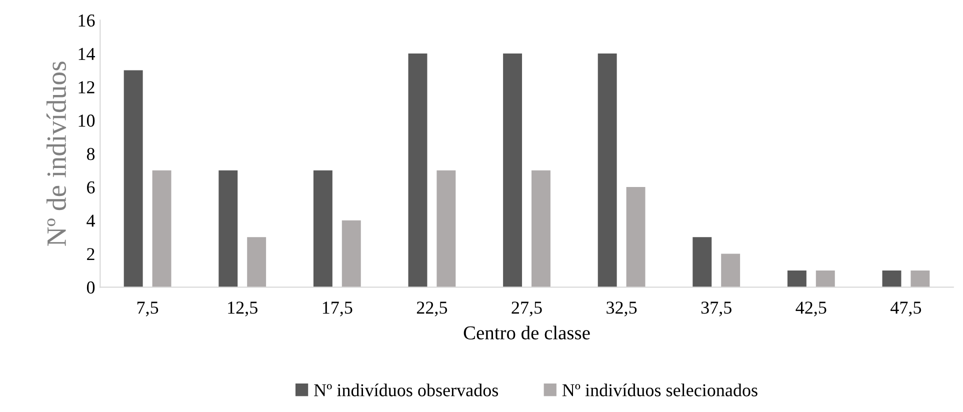 This screenshot has height=412, width=963. Describe the element at coordinates (147, 309) in the screenshot. I see `x-tick-label: 7,5` at that location.